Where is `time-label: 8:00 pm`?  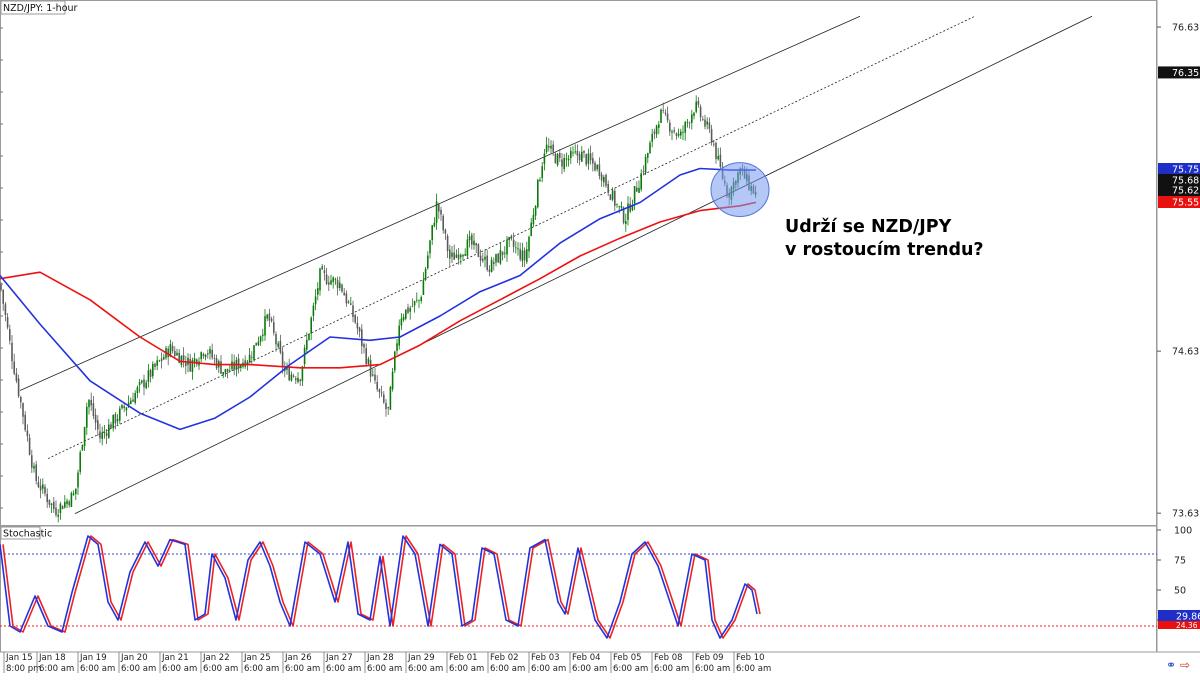
time-label: 8:00 pm is located at coordinates (23, 669).